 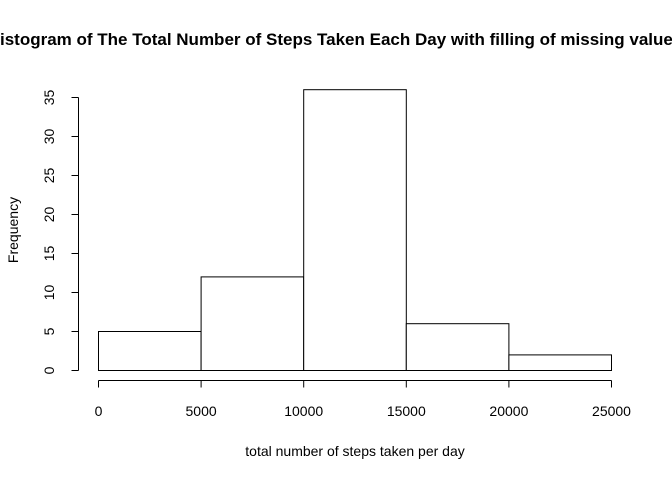 I want to click on y-tick-label-1: 5, so click(x=49, y=331).